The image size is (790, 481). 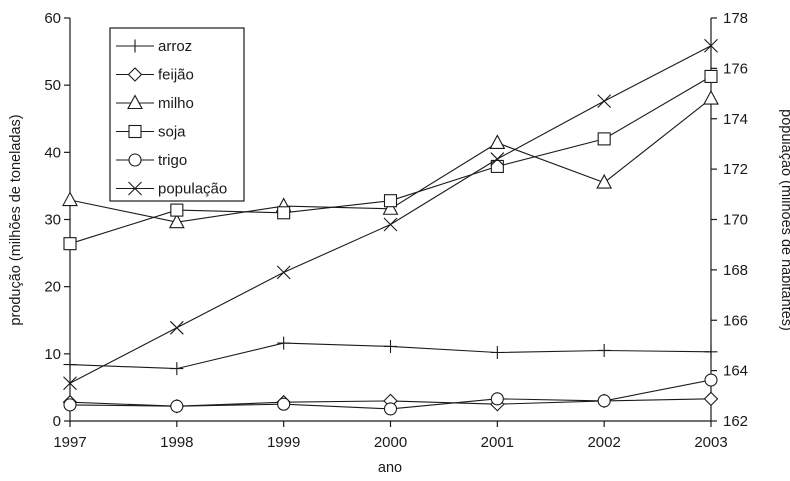 What do you see at coordinates (735, 169) in the screenshot?
I see `right-y-tick-label: 172` at bounding box center [735, 169].